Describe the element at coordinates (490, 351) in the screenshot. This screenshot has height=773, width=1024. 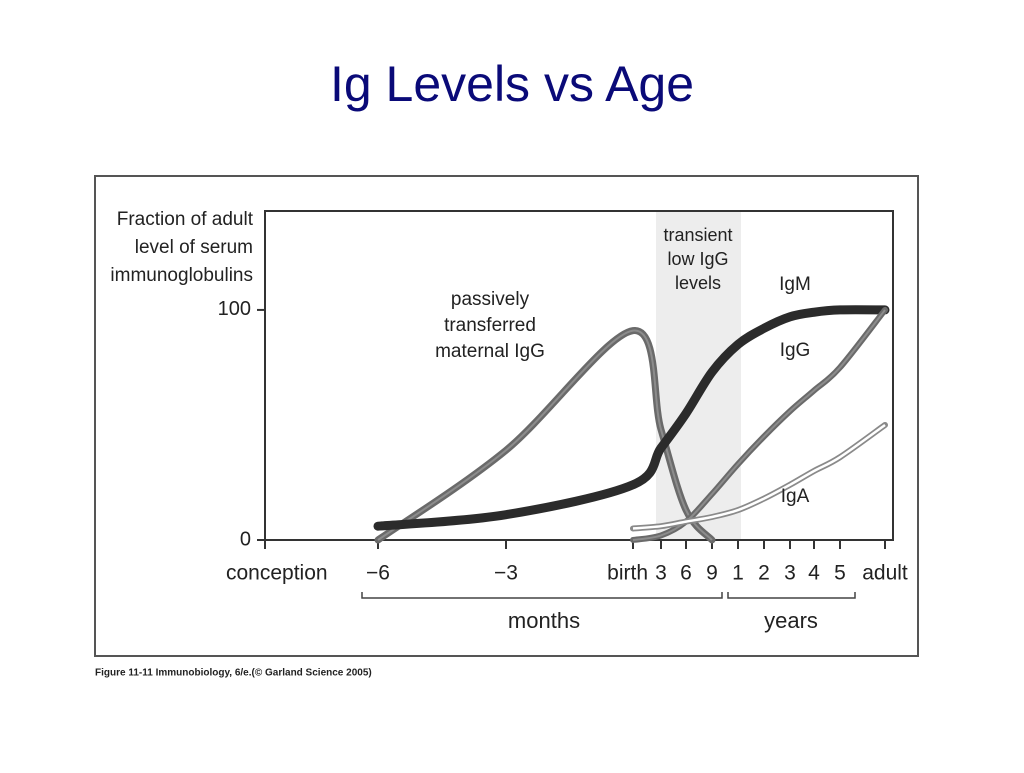
I see `series-label: maternal IgG` at that location.